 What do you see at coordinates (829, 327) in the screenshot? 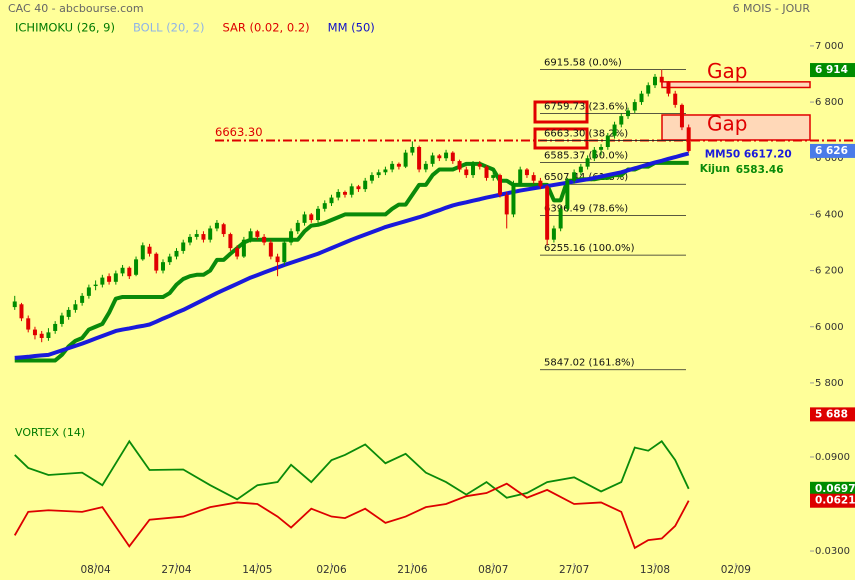
I see `y-tick-label: 6 000` at bounding box center [829, 327].